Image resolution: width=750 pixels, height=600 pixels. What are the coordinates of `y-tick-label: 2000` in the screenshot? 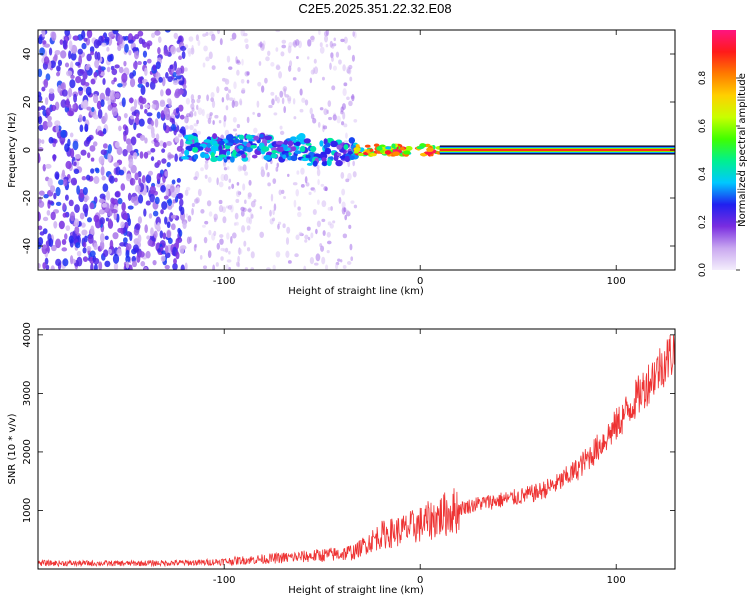 It's located at (27, 451).